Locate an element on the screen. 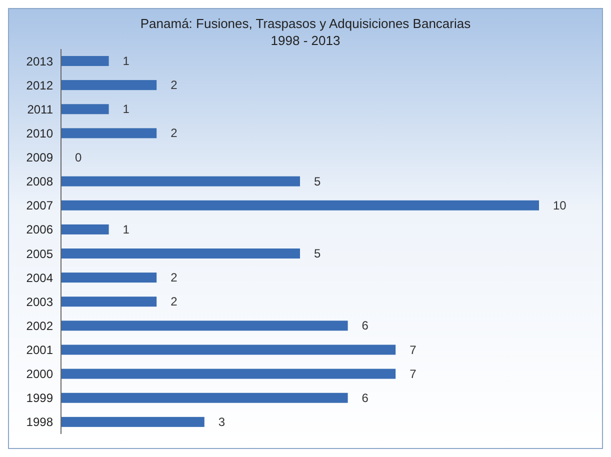  data-label: 0 is located at coordinates (78, 157).